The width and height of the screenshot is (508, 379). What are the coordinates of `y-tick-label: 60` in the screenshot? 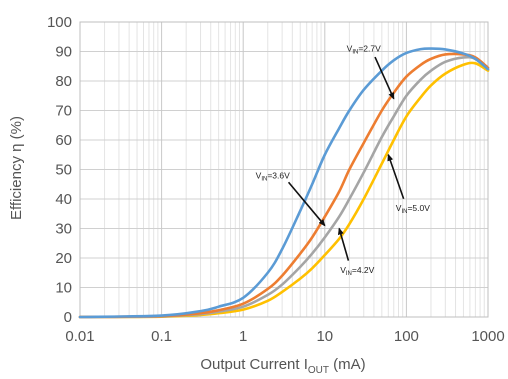 It's located at (63, 140).